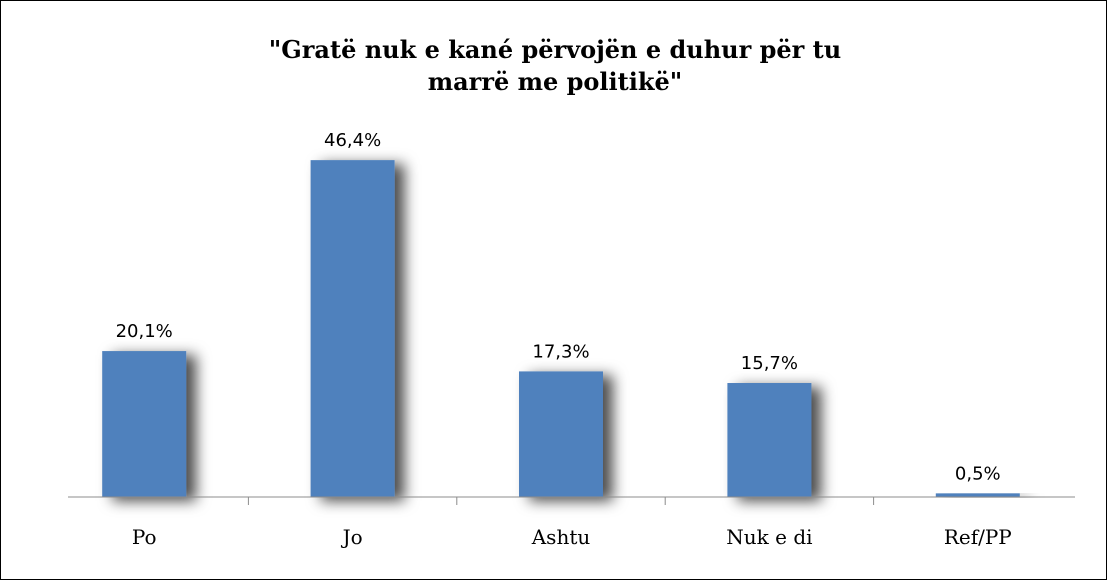 The image size is (1107, 580). What do you see at coordinates (352, 140) in the screenshot?
I see `value-label: 46,4%` at bounding box center [352, 140].